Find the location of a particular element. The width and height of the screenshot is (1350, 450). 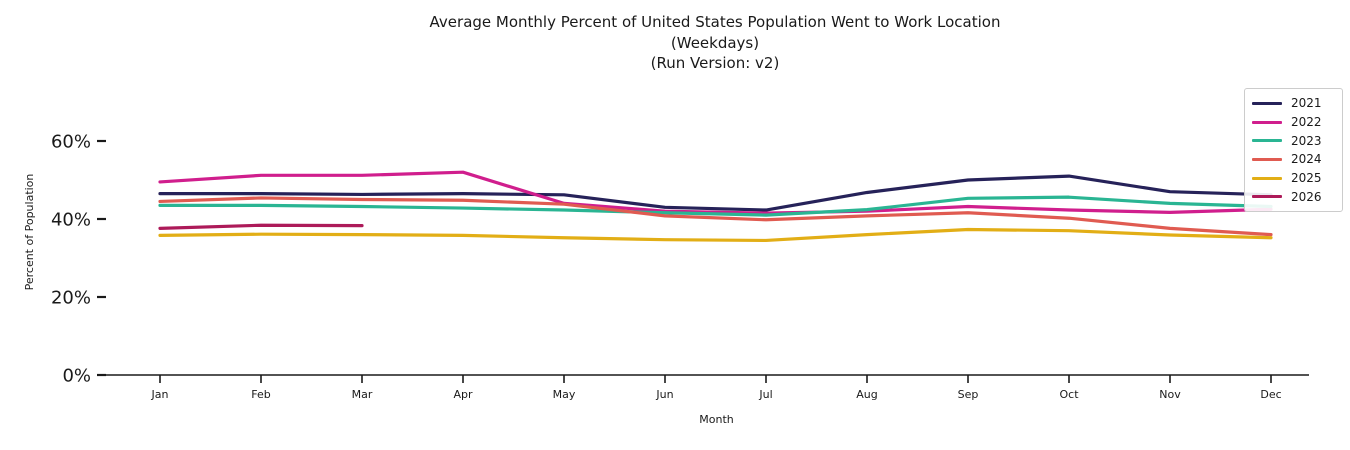

legend-line-icon-2023 is located at coordinates (1267, 141).